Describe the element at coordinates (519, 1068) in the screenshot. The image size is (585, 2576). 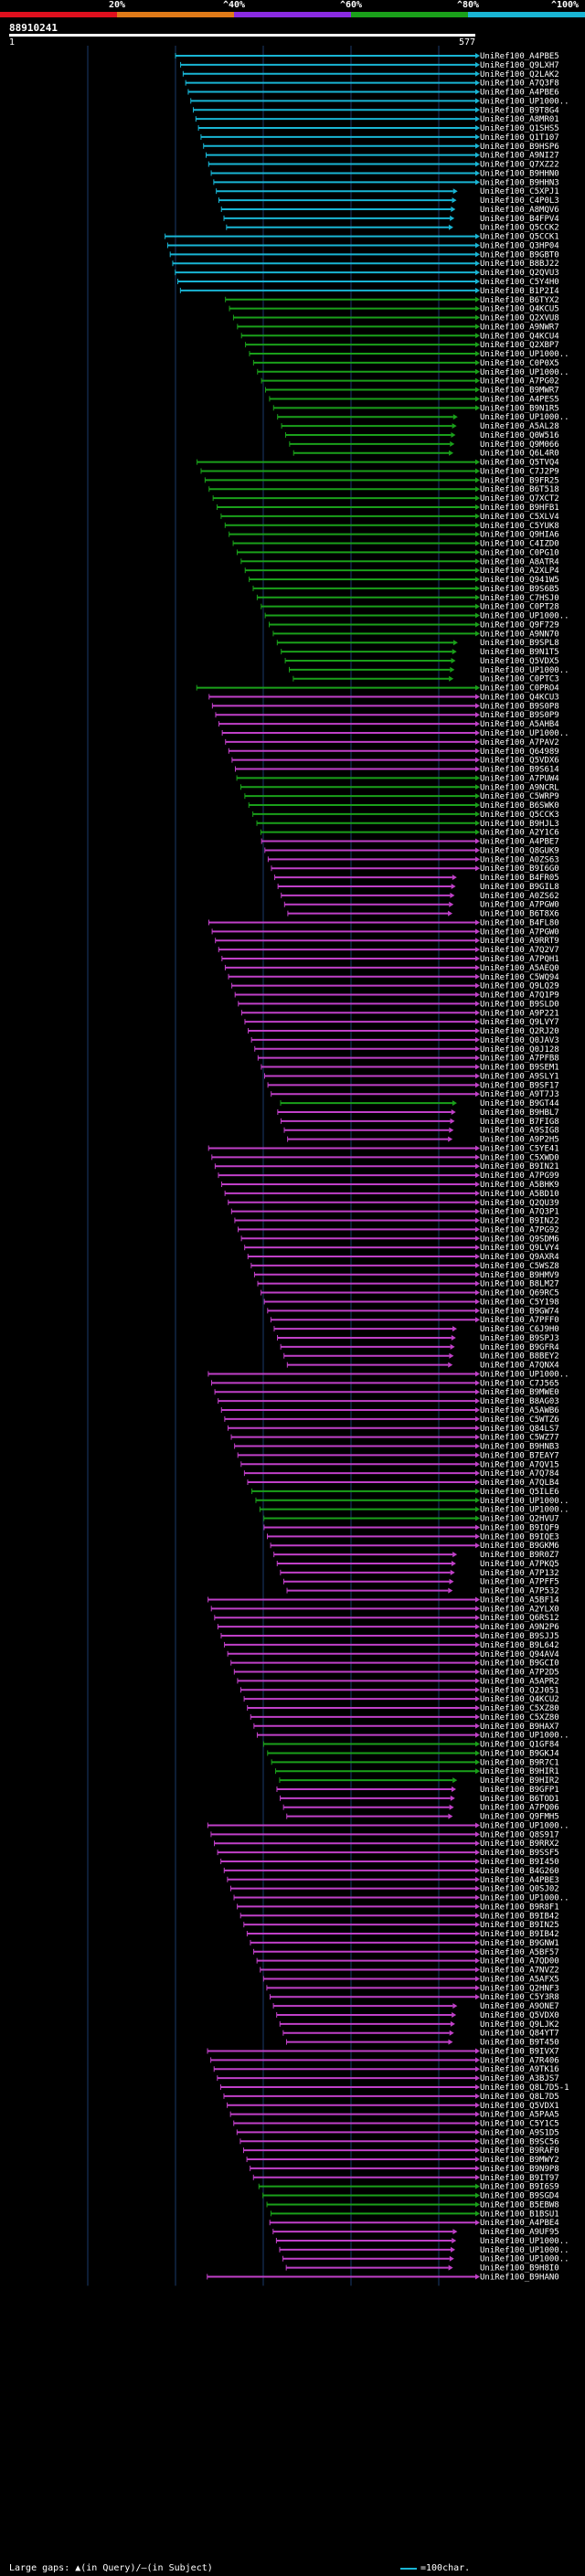
I see `hit-label: UniRef100_B9SEM1` at that location.